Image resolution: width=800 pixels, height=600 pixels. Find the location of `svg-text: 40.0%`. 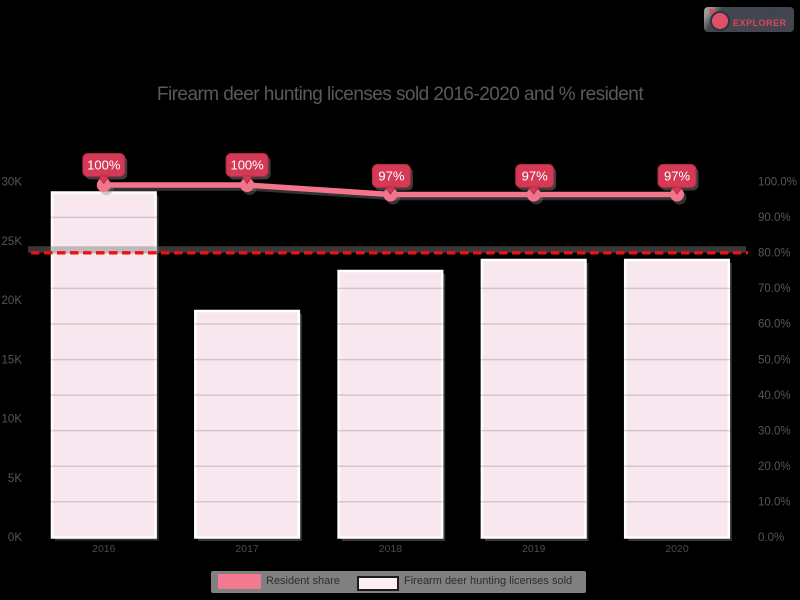

svg-text: 40.0% is located at coordinates (774, 396).